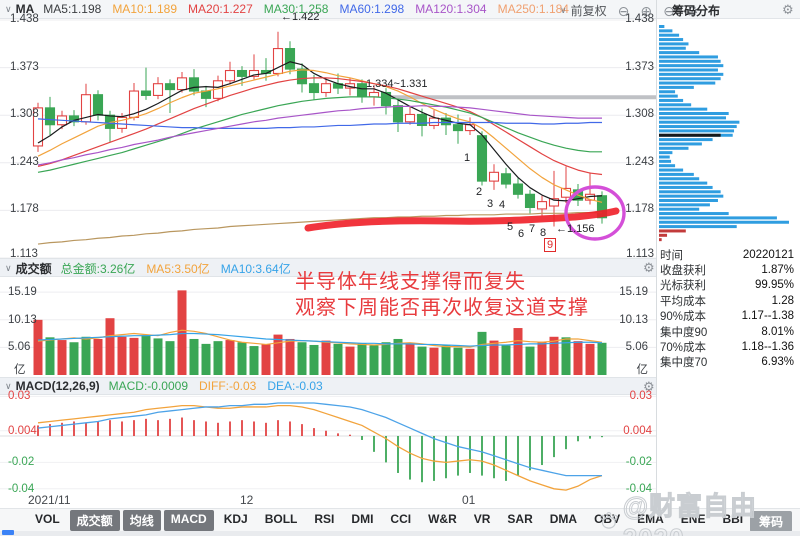 This screenshot has width=800, height=536. Describe the element at coordinates (400, 533) in the screenshot. I see `bottom-strip` at that location.